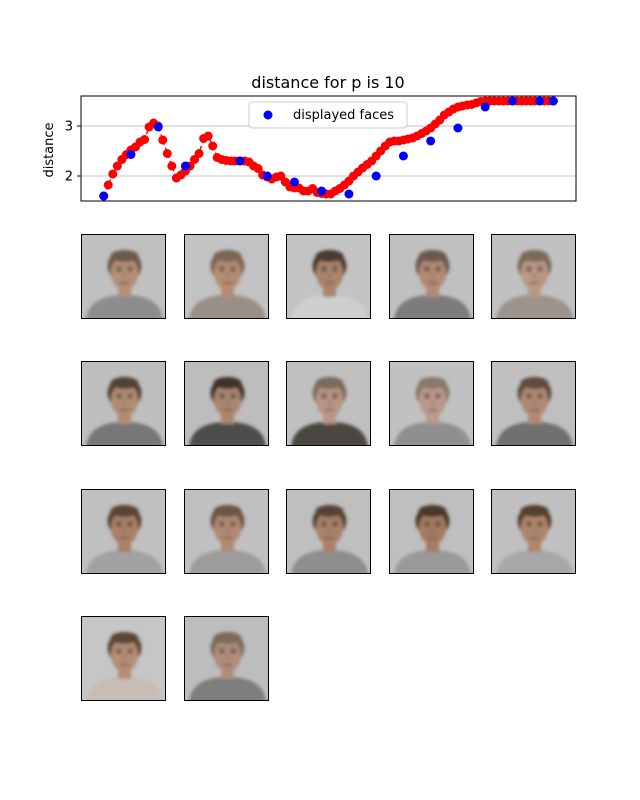 The height and width of the screenshot is (800, 640). I want to click on legend-box, so click(328, 115).